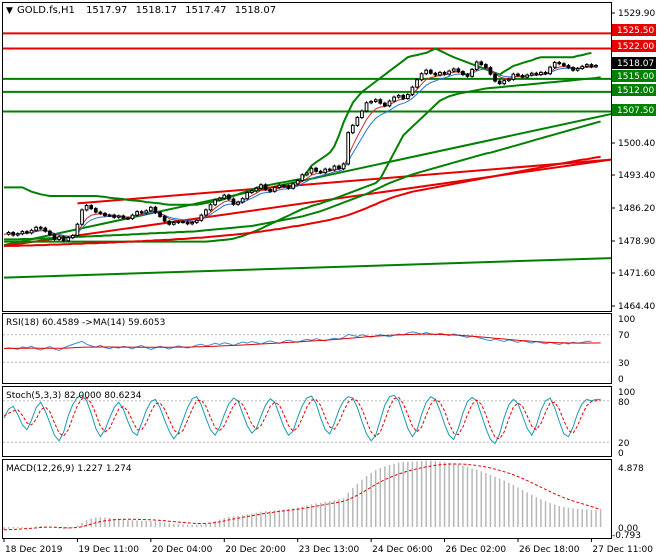 The image size is (660, 560). Describe the element at coordinates (106, 10) in the screenshot. I see `open-value: 1517.97` at that location.